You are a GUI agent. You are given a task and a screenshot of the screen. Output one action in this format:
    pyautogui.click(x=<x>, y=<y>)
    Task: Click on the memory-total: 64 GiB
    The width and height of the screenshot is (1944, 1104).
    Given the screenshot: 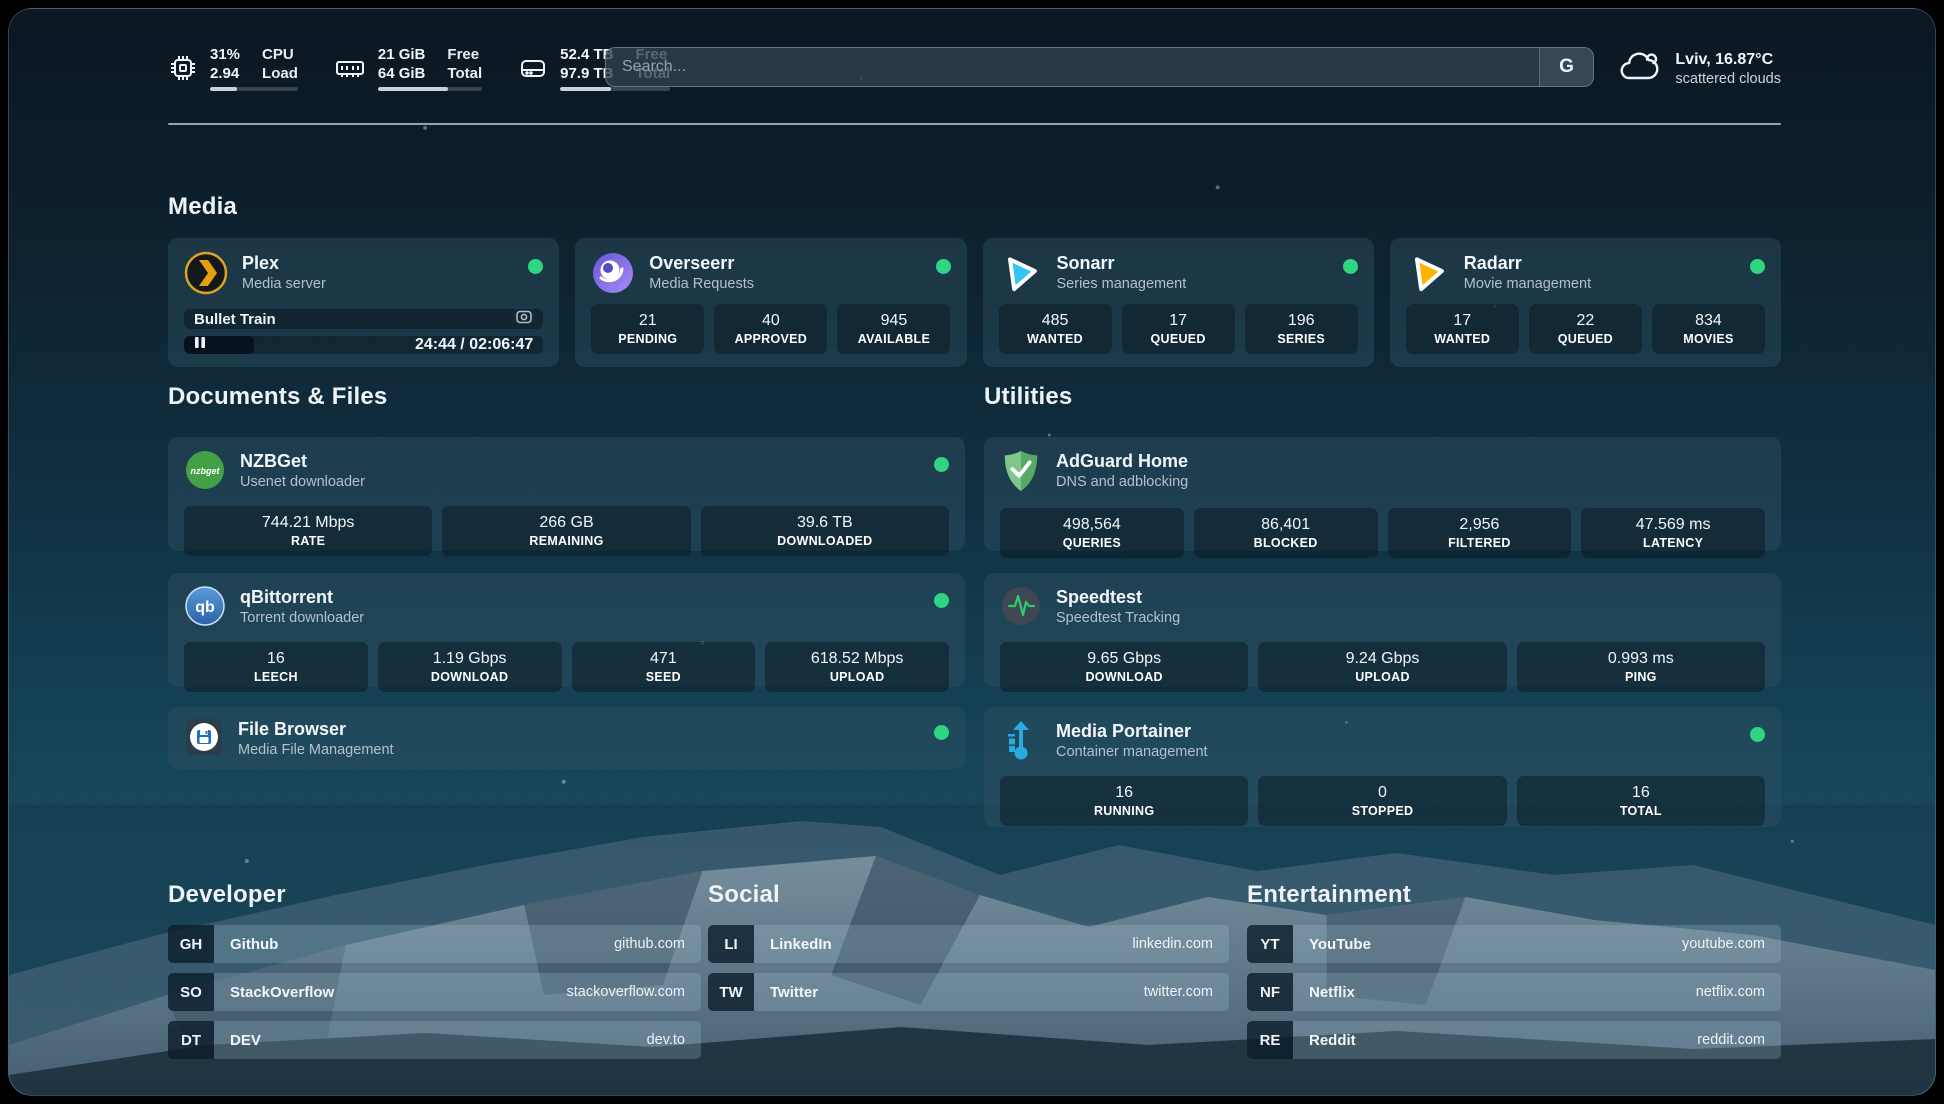 What is the action you would take?
    pyautogui.click(x=401, y=73)
    